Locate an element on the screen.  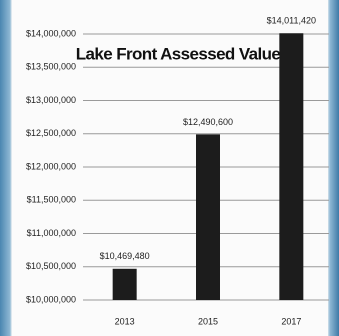
value-label: $12,490,600 is located at coordinates (208, 122).